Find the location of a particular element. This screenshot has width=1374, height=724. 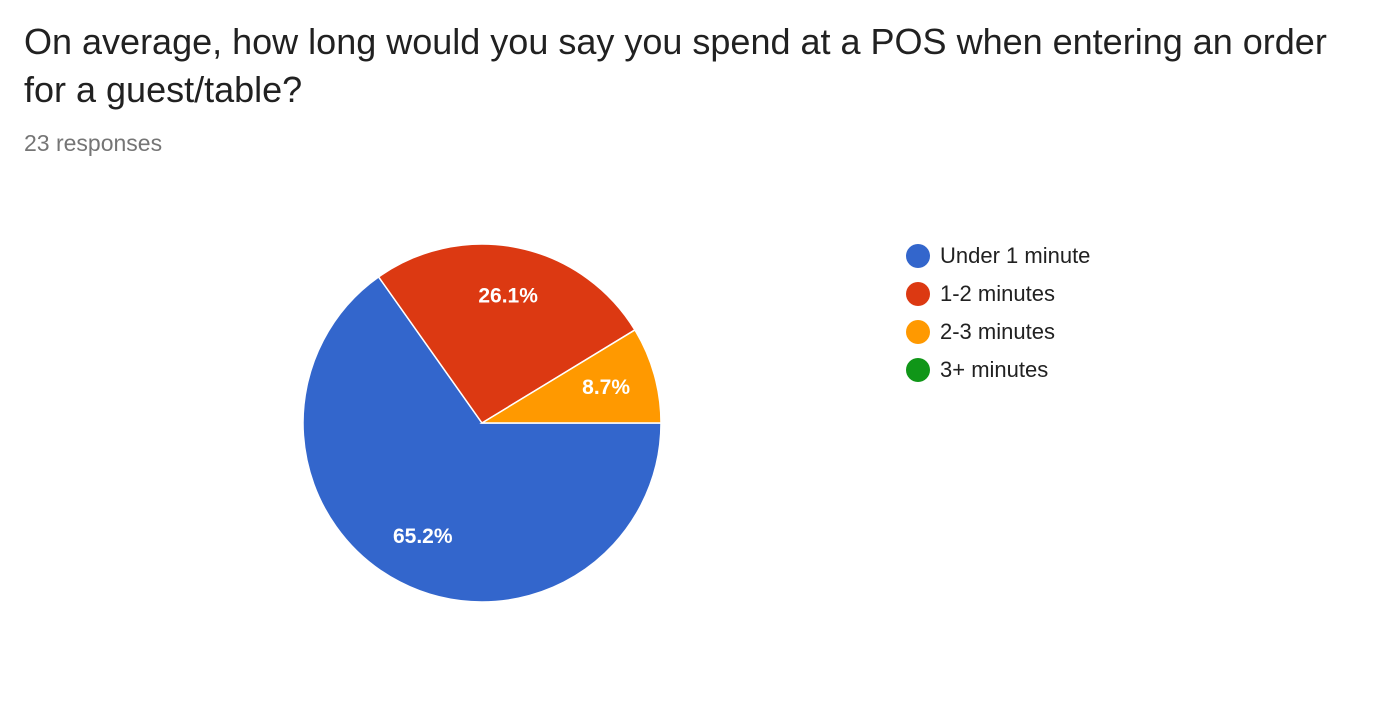

legend-label: Under 1 minute is located at coordinates (1015, 255).